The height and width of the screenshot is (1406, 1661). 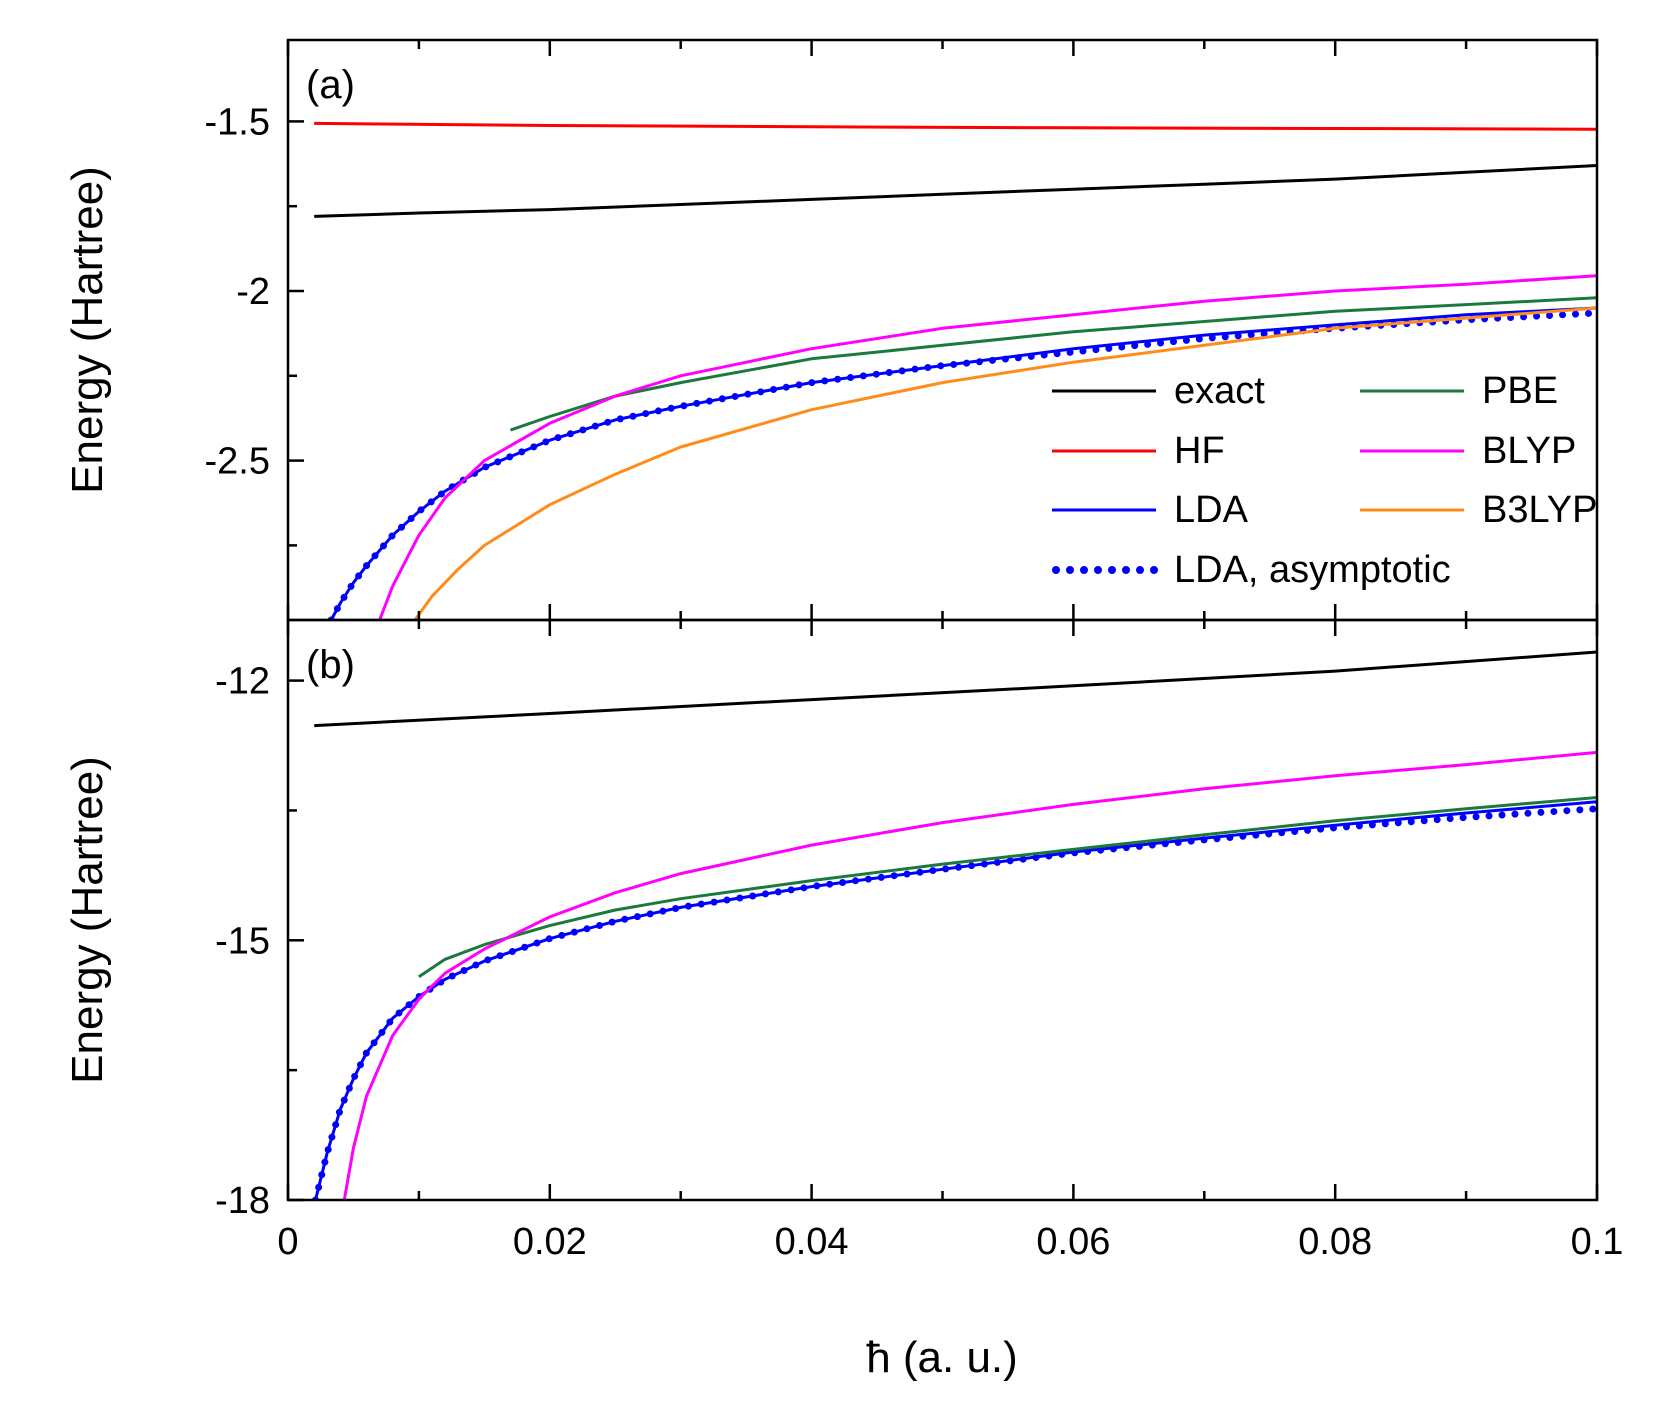 What do you see at coordinates (287, 1242) in the screenshot?
I see `x-tick-label: 0` at bounding box center [287, 1242].